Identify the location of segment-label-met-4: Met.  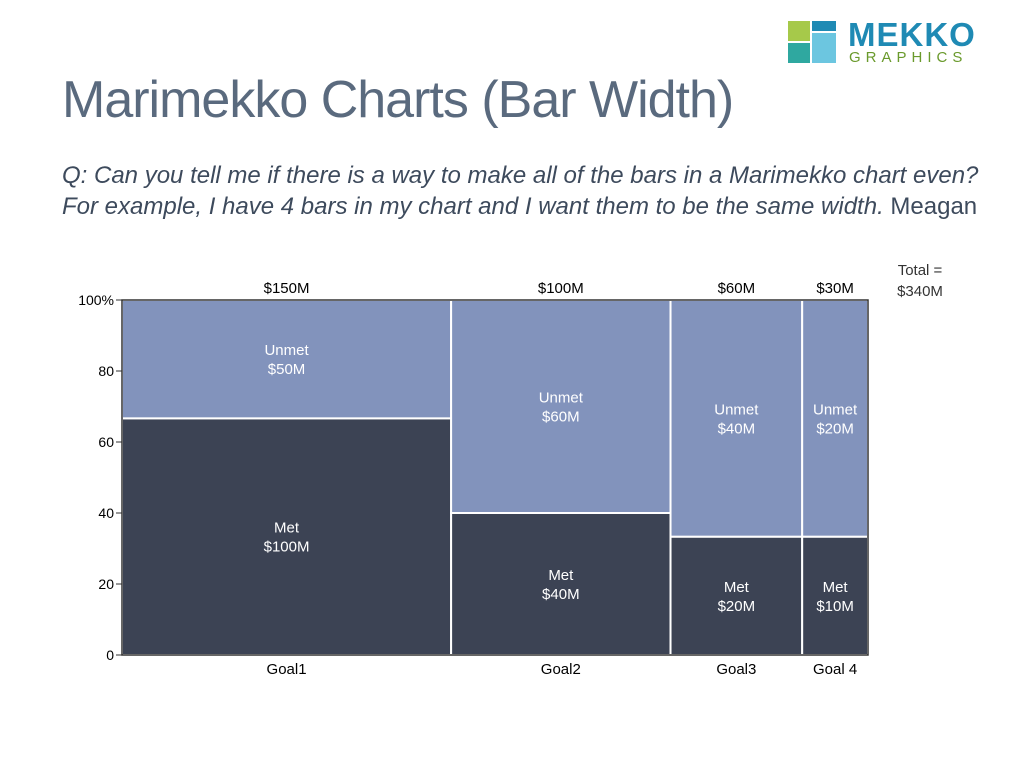
(836, 587).